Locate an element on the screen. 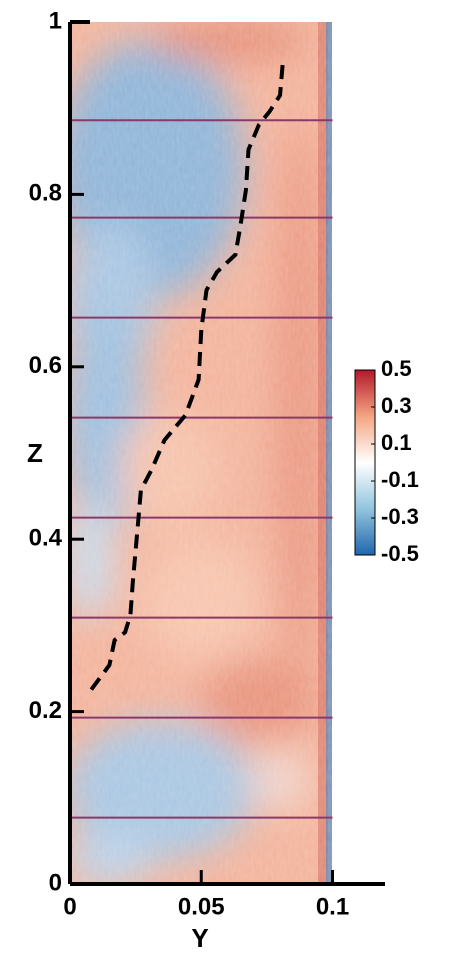 The width and height of the screenshot is (470, 961). colorbar-tick-label: 0.3 is located at coordinates (396, 405).